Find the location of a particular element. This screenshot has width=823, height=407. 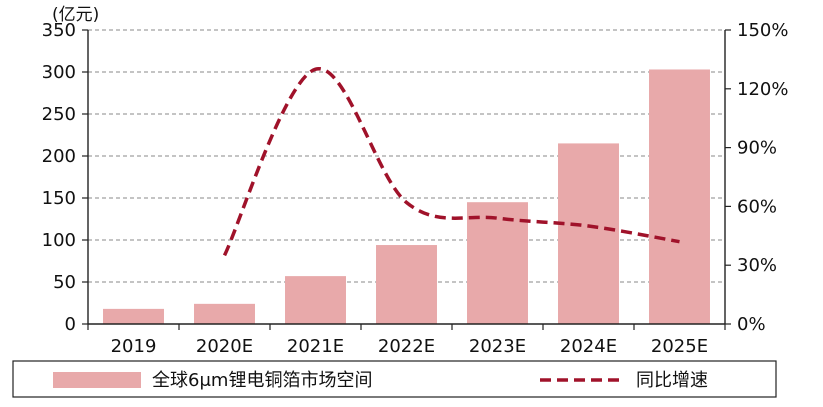

y2-tick-label: 0% is located at coordinates (751, 324).